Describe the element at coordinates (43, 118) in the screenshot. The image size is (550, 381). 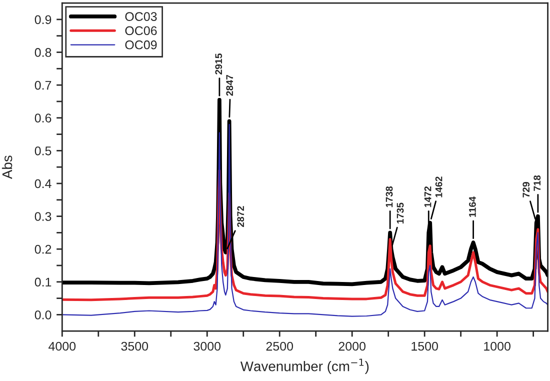
I see `y-tick-label: 0.6` at that location.